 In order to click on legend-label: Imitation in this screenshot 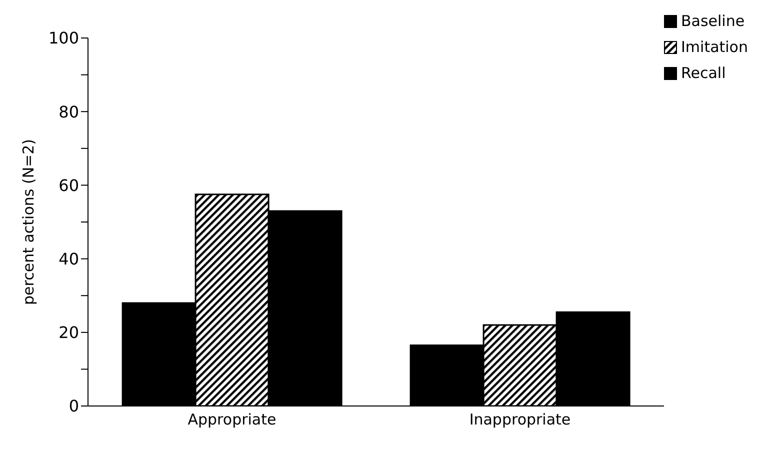, I will do `click(714, 47)`.